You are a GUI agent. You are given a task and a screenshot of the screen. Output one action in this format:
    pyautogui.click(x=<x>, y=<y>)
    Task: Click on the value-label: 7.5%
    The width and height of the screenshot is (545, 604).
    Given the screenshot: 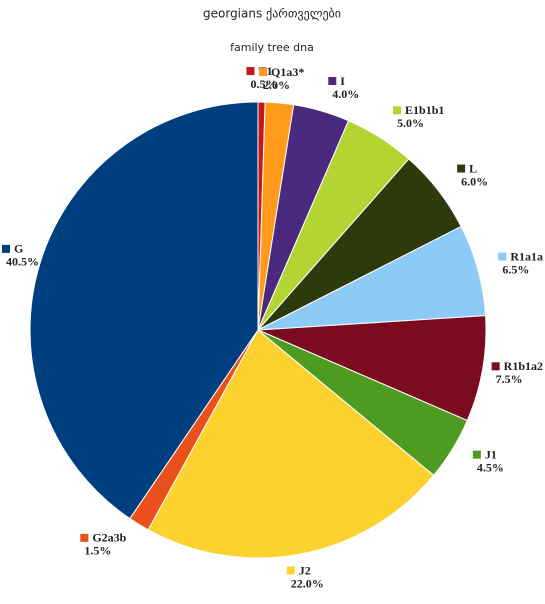 What is the action you would take?
    pyautogui.click(x=509, y=379)
    